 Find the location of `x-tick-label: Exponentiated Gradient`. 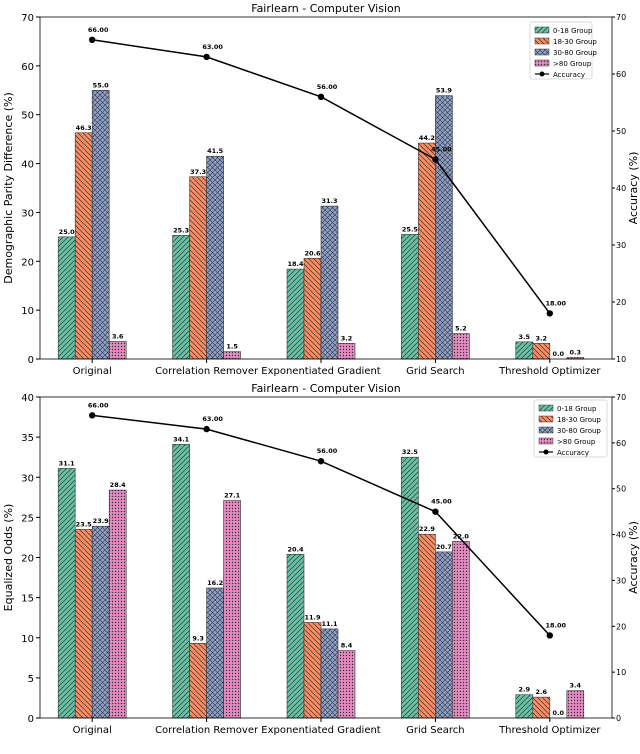

x-tick-label: Exponentiated Gradient is located at coordinates (321, 371).